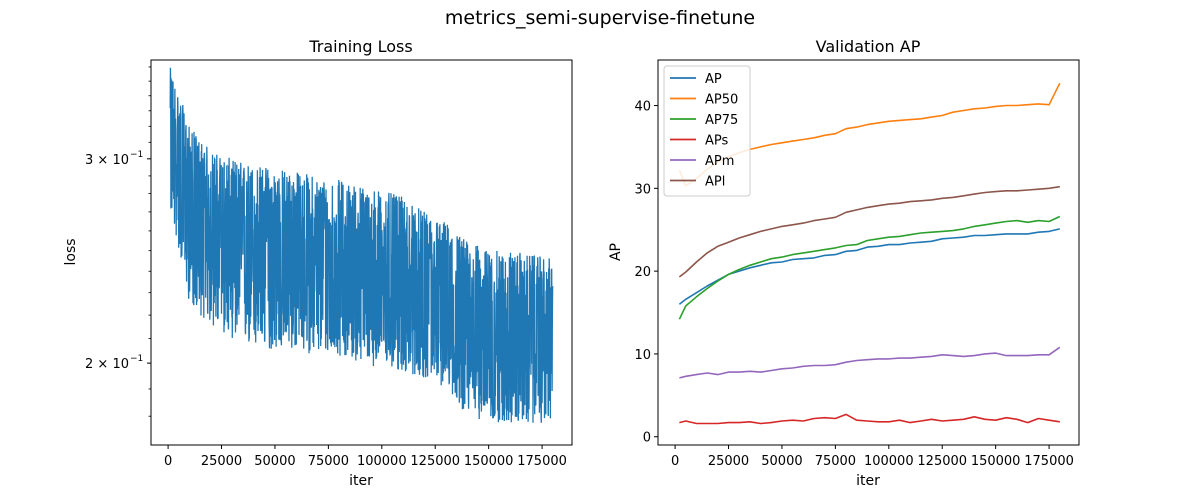 This screenshot has width=1200, height=500. I want to click on series-line-apl, so click(869, 231).